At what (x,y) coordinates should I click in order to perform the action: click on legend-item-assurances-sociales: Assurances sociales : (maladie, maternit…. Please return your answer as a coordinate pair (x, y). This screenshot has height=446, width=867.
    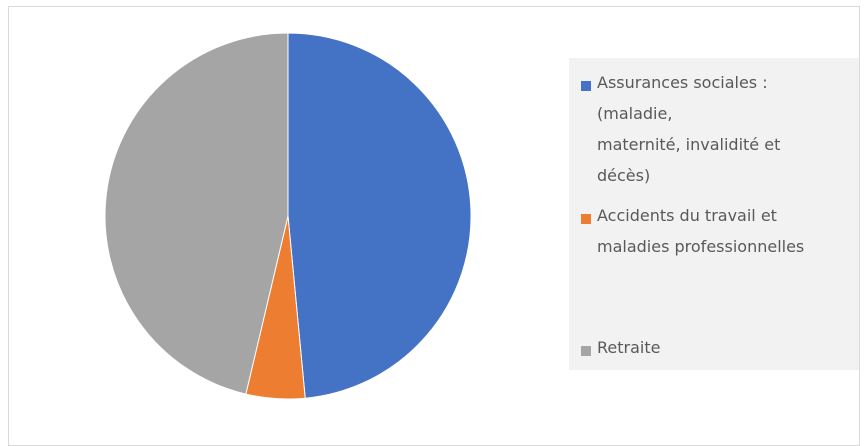
    Looking at the image, I should click on (716, 132).